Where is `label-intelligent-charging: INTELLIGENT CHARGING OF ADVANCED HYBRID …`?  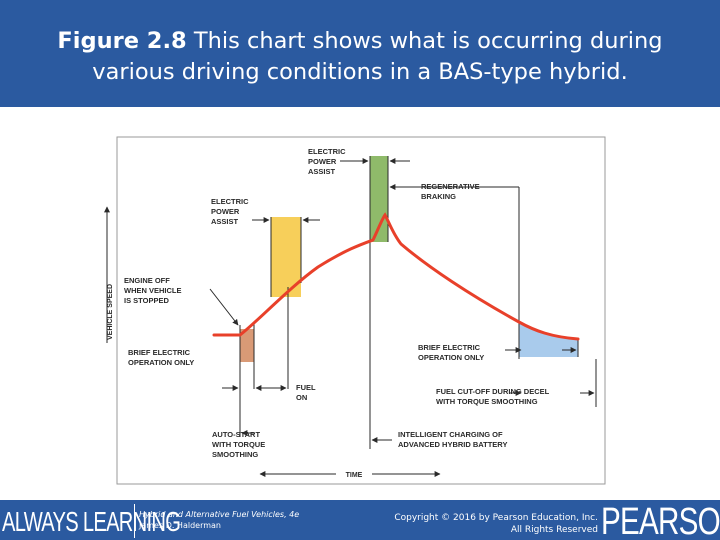
label-intelligent-charging: INTELLIGENT CHARGING OF ADVANCED HYBRID … is located at coordinates (452, 439).